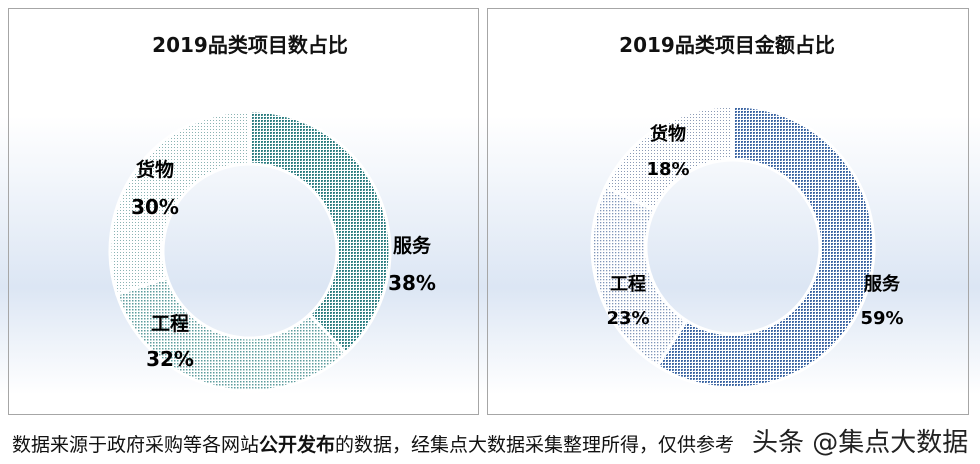 Image resolution: width=980 pixels, height=464 pixels. Describe the element at coordinates (535, 445) in the screenshot. I see `source-note-post: 的数据，经集点大数据采集整理所得，仅供参考` at that location.